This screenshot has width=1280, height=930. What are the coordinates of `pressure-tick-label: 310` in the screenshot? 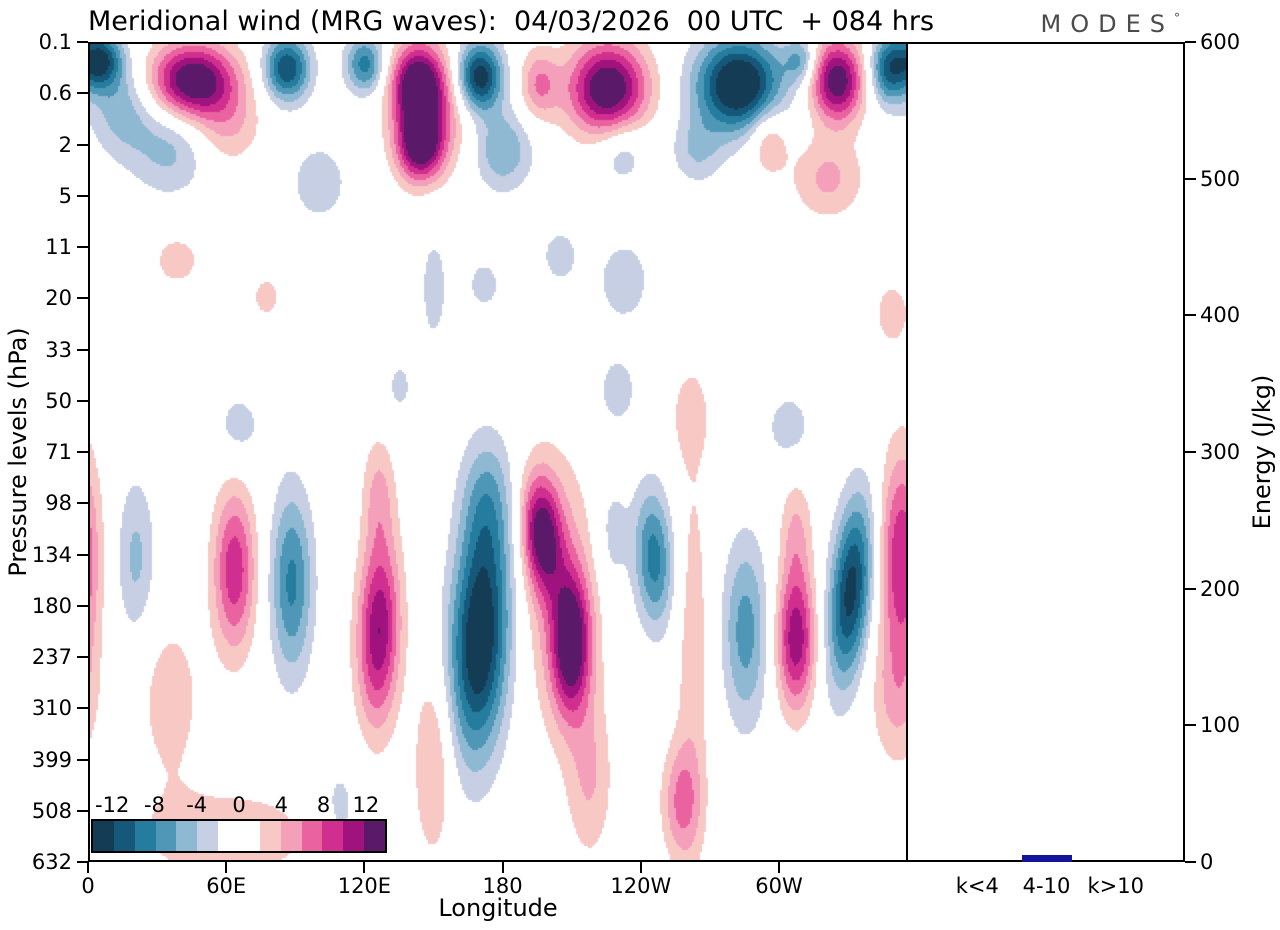 It's located at (51, 708).